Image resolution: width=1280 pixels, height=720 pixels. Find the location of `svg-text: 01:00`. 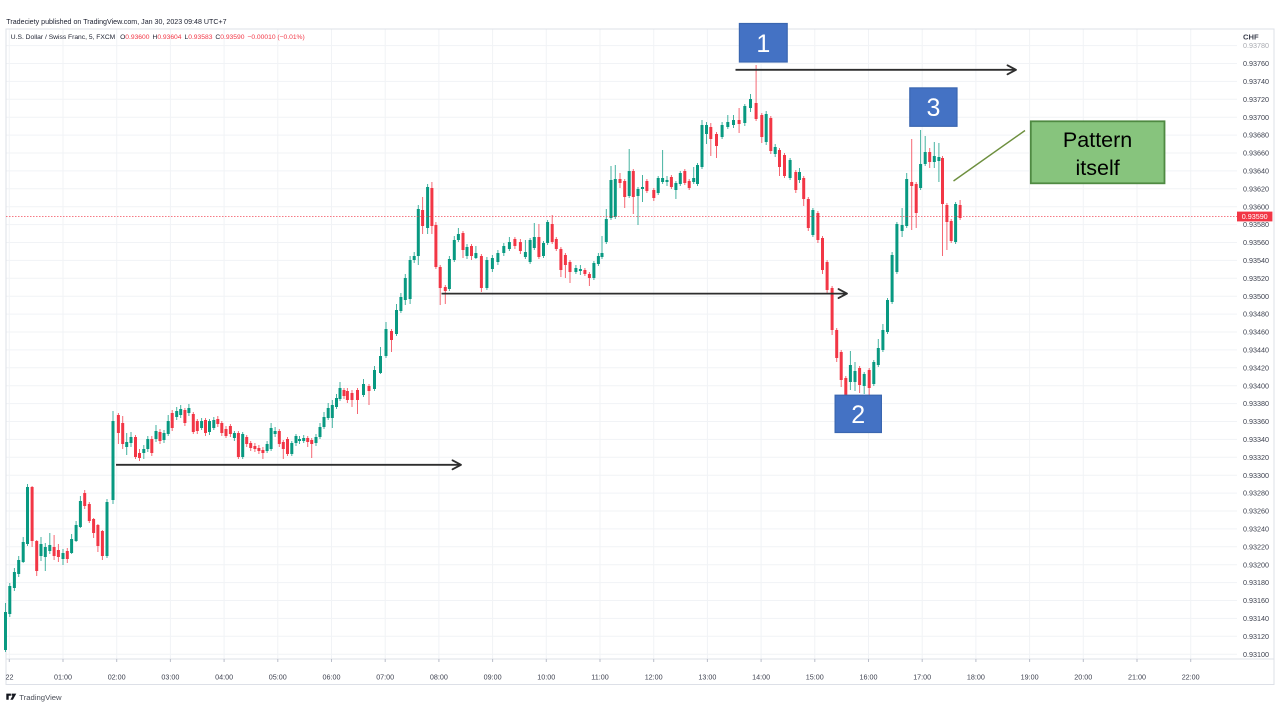

svg-text: 01:00 is located at coordinates (63, 677).